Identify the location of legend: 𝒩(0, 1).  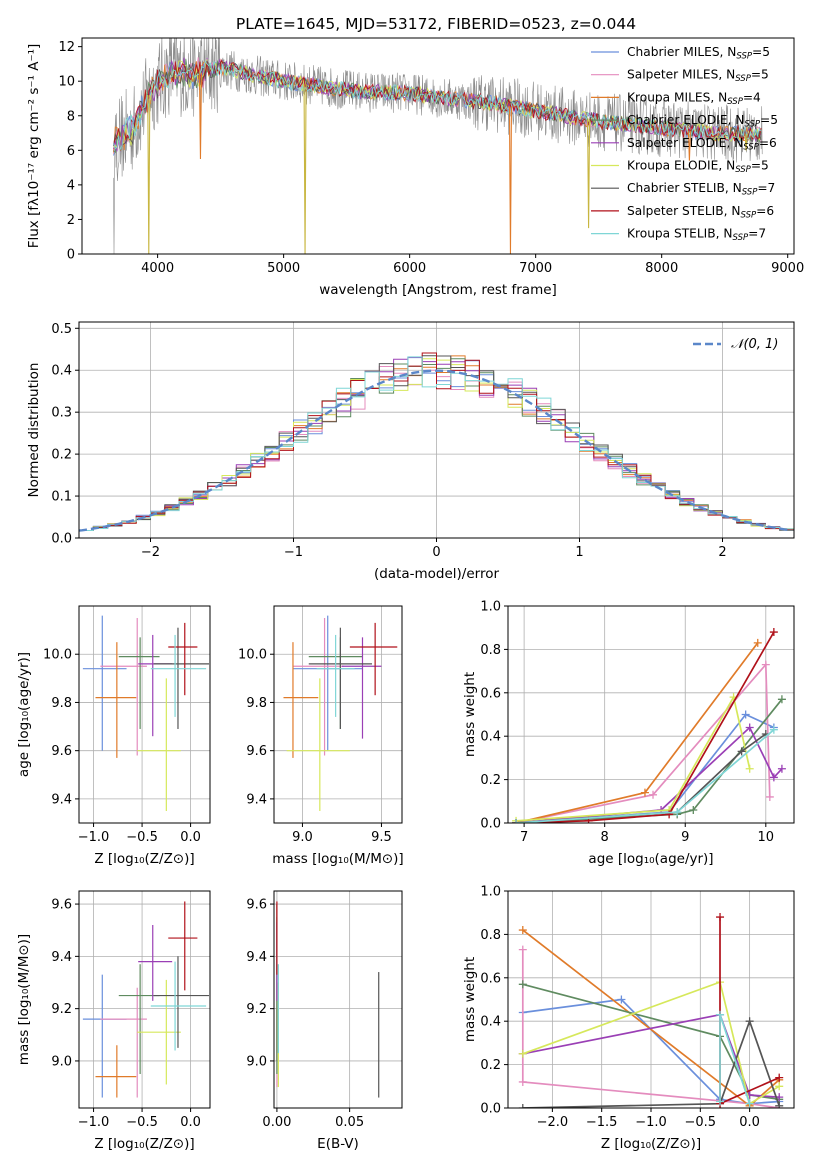
(735, 344).